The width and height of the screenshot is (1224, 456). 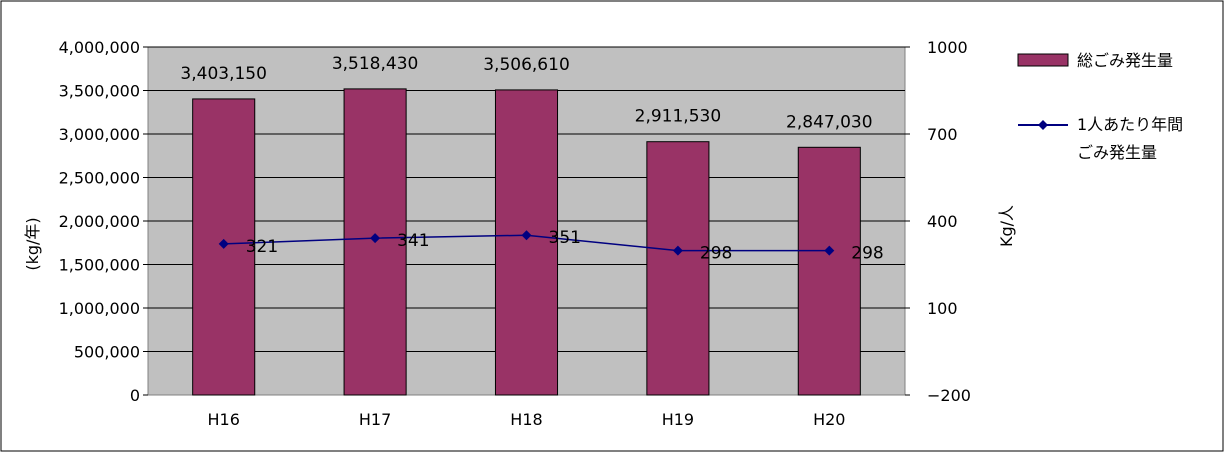 I want to click on bar-value-label: 2,911,530, so click(x=678, y=117).